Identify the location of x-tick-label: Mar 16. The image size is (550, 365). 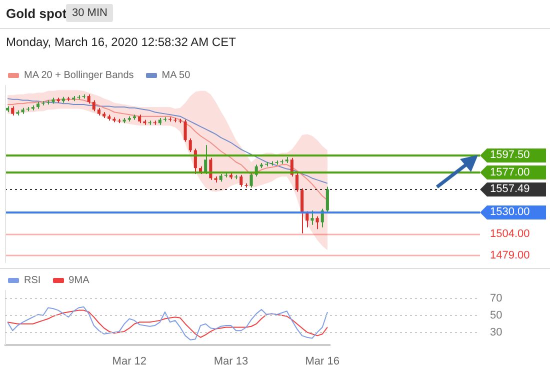
(322, 360).